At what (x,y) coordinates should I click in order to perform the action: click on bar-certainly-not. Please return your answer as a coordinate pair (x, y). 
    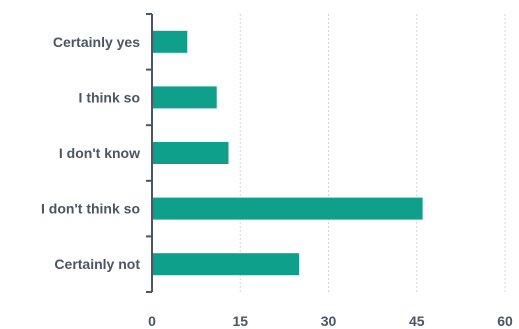
    Looking at the image, I should click on (226, 264).